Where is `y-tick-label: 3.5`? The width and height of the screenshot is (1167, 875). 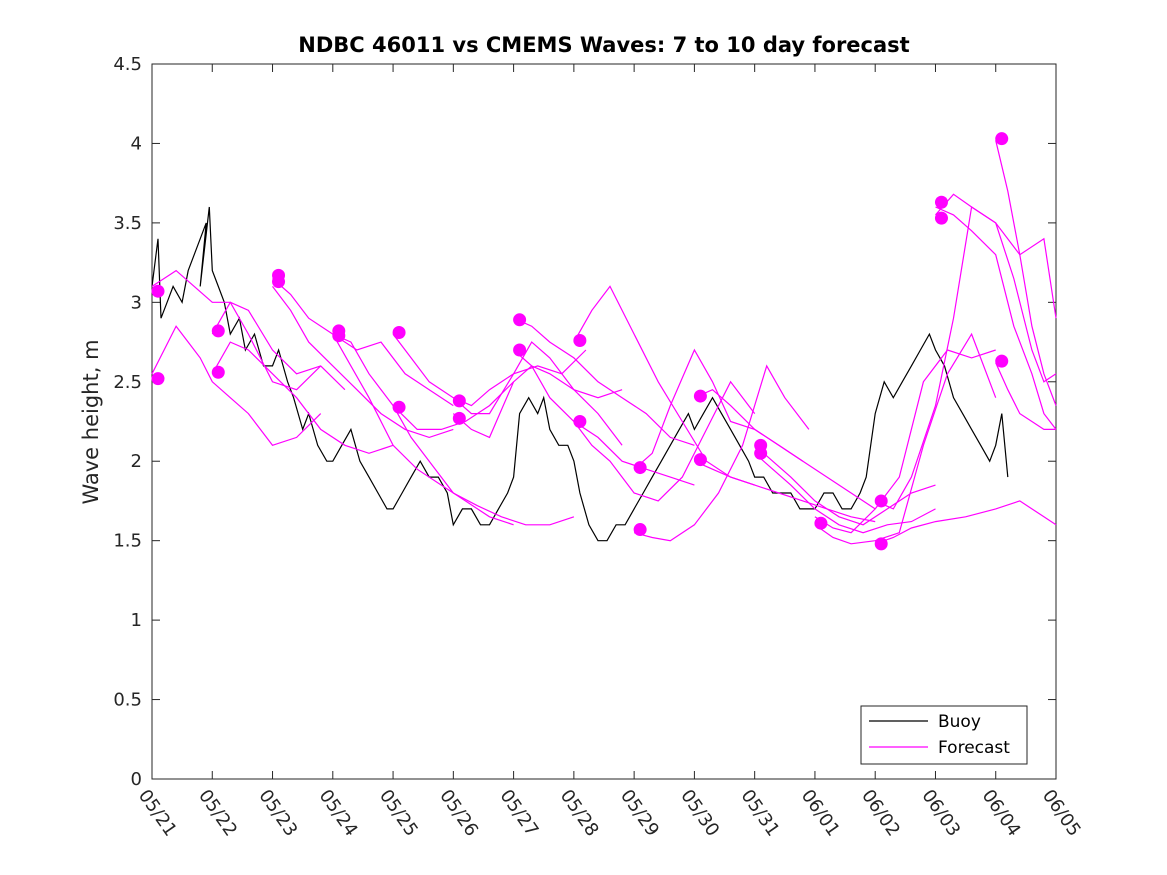
y-tick-label: 3.5 is located at coordinates (127, 223).